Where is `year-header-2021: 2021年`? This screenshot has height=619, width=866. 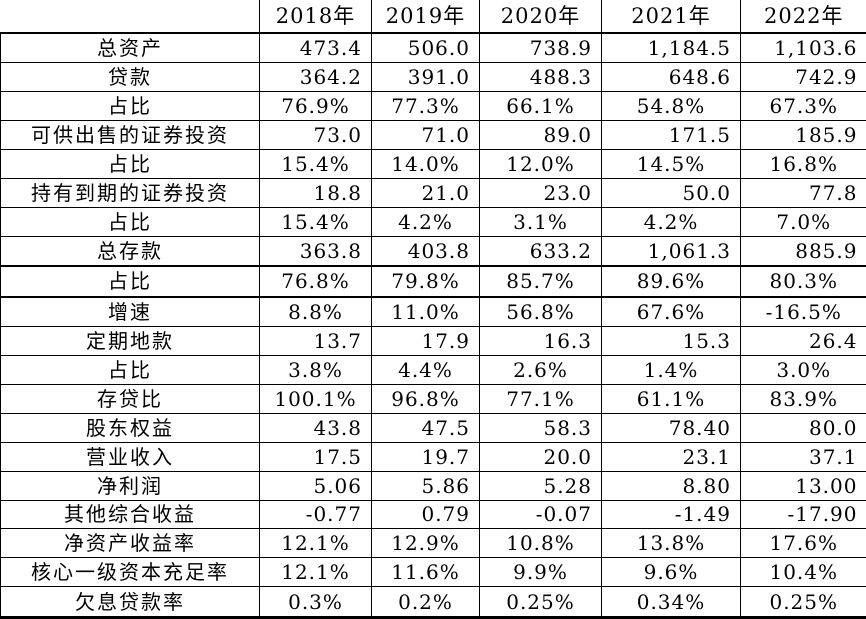
year-header-2021: 2021年 is located at coordinates (671, 17).